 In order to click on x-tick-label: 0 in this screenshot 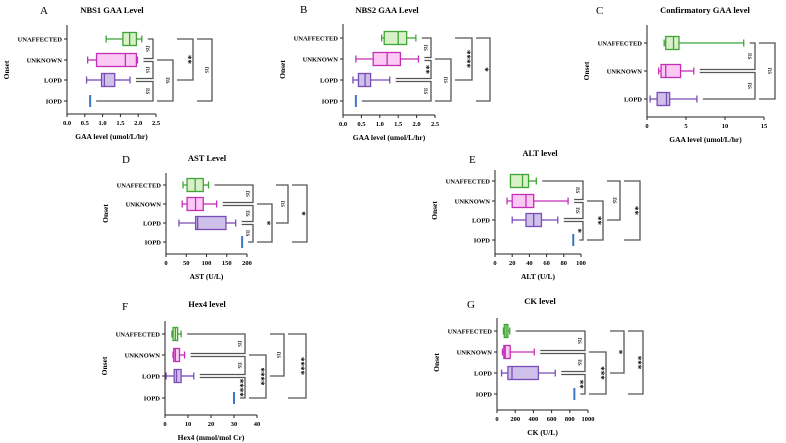, I will do `click(646, 126)`.